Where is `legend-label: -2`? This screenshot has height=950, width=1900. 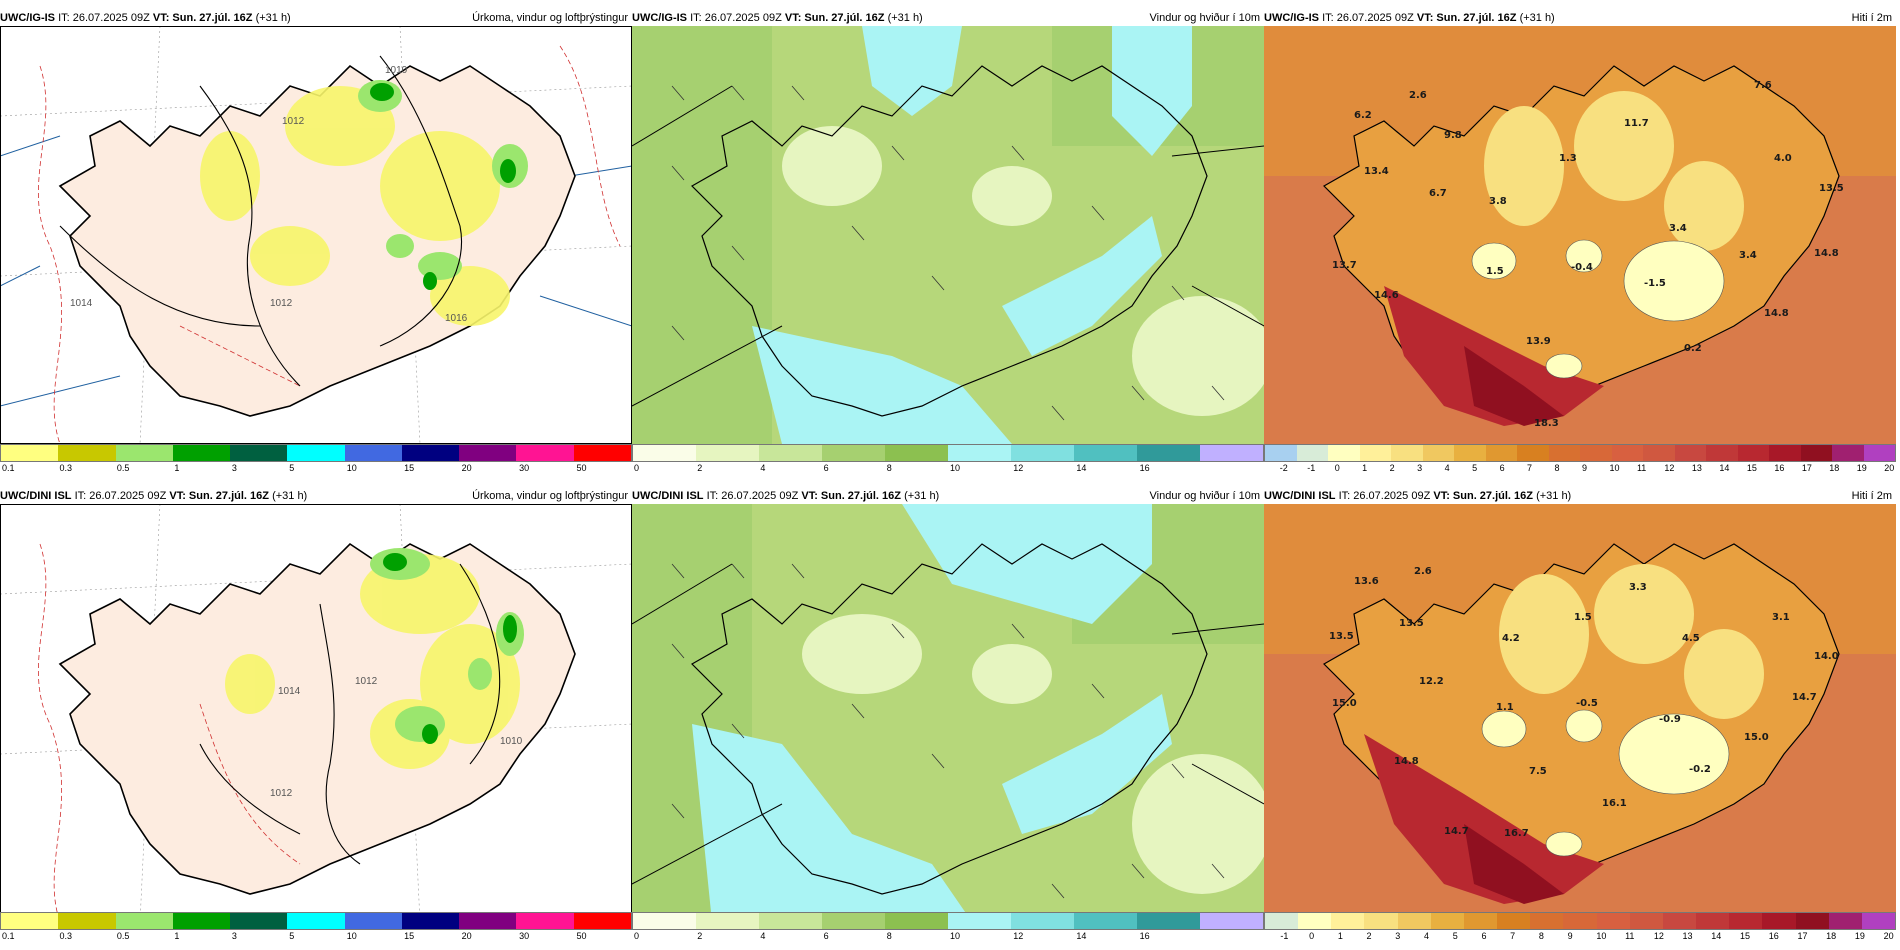 legend-label: -2 is located at coordinates (1283, 468).